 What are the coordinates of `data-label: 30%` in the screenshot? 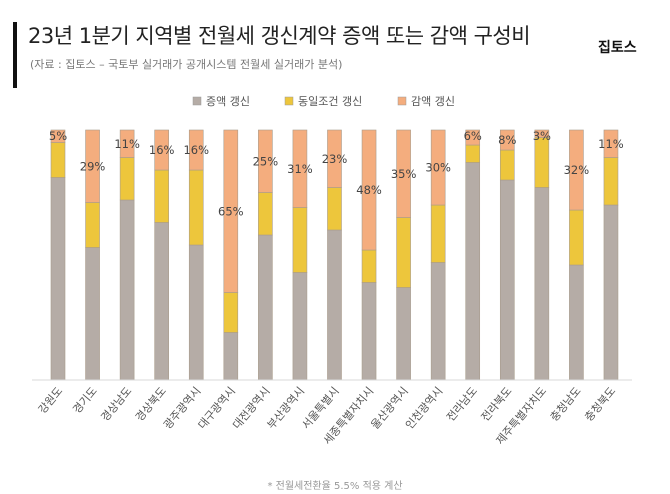 It's located at (438, 168).